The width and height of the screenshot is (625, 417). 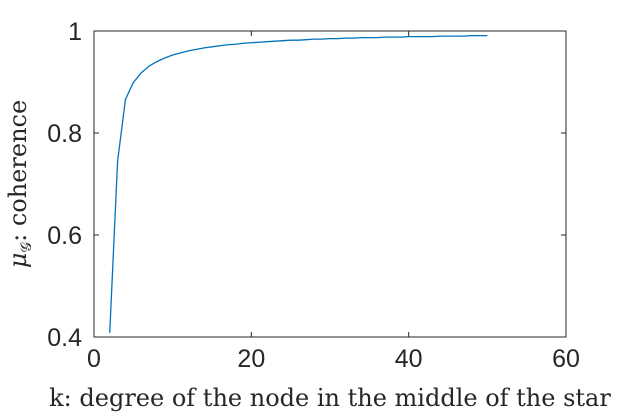 What do you see at coordinates (64, 236) in the screenshot?
I see `y-tick-label: 0.6` at bounding box center [64, 236].